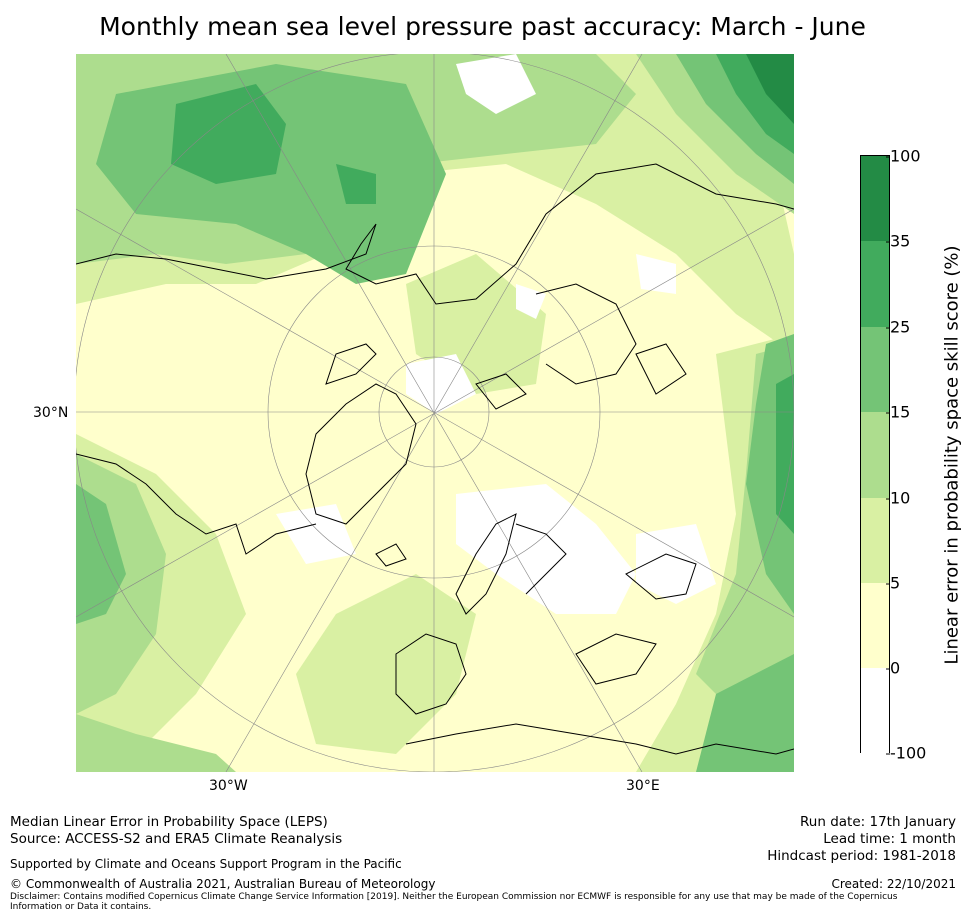 This screenshot has height=919, width=965. Describe the element at coordinates (861, 856) in the screenshot. I see `hindcast-period: Hindcast period: 1981-2018` at that location.